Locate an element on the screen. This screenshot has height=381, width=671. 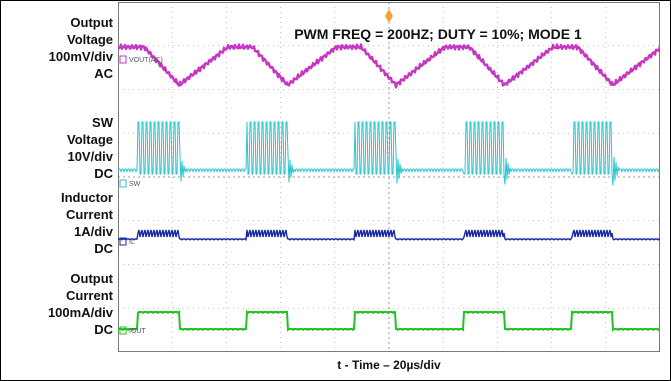
channel-markers: VOUT(AC) SW IL IOUT is located at coordinates (141, 195).